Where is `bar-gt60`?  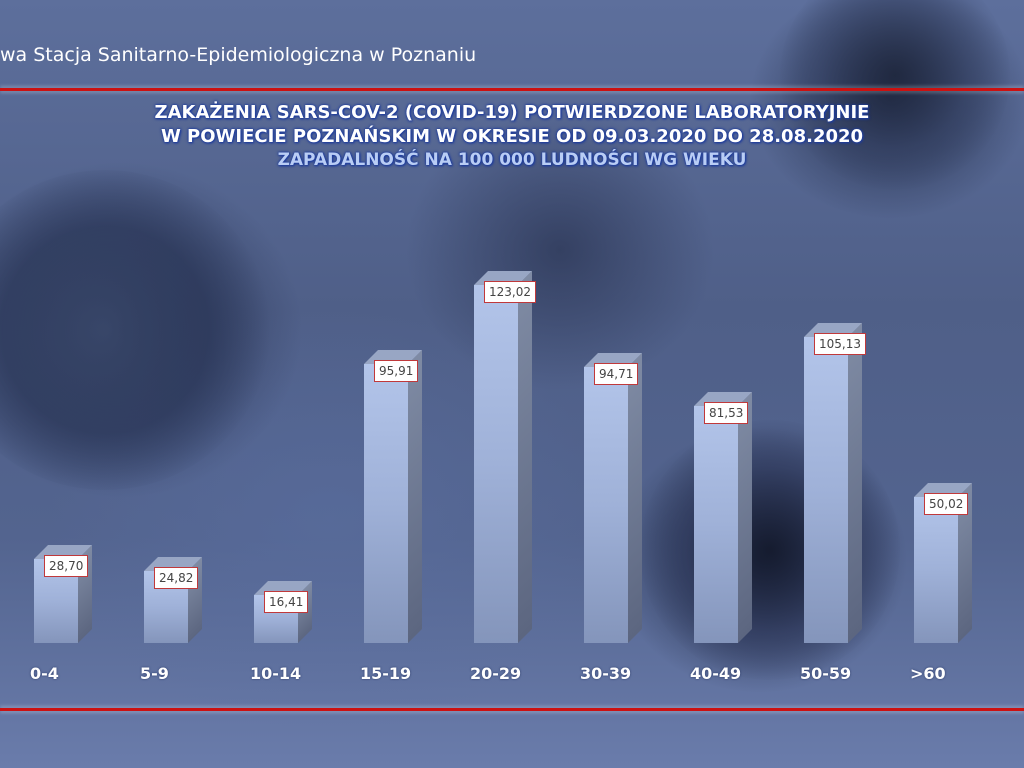 bar-gt60 is located at coordinates (944, 563).